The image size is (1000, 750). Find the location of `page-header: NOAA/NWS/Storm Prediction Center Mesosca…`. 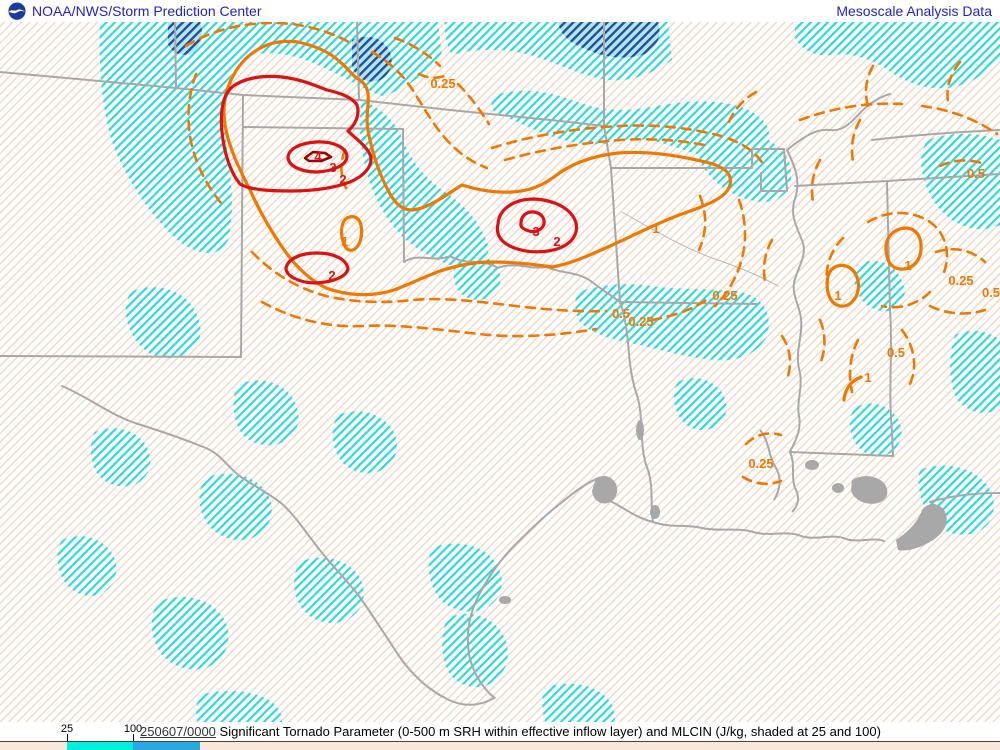

page-header: NOAA/NWS/Storm Prediction Center Mesosca… is located at coordinates (500, 11).